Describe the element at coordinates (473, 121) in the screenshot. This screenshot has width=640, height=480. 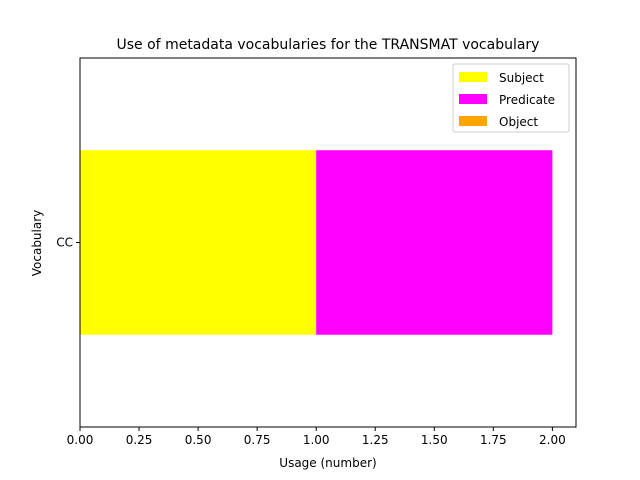
I see `legend-swatch-object` at that location.